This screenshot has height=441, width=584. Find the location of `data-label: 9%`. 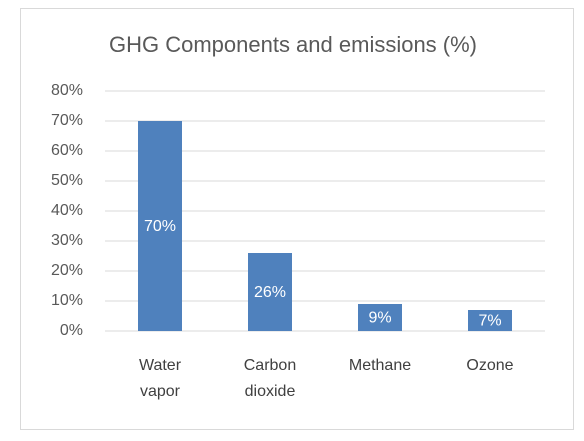

data-label: 9% is located at coordinates (379, 318).